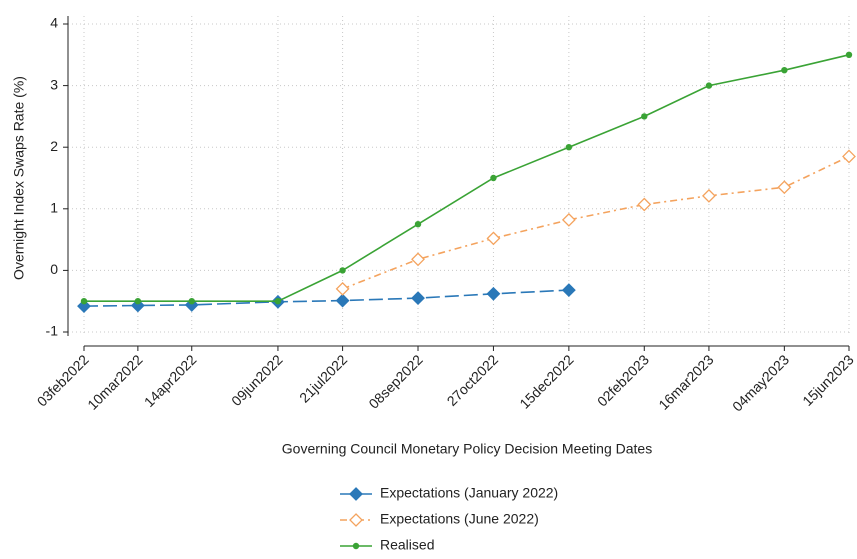 The image size is (857, 559). What do you see at coordinates (19, 178) in the screenshot?
I see `y-axis-title: Overnight Index Swaps Rate (%)` at bounding box center [19, 178].